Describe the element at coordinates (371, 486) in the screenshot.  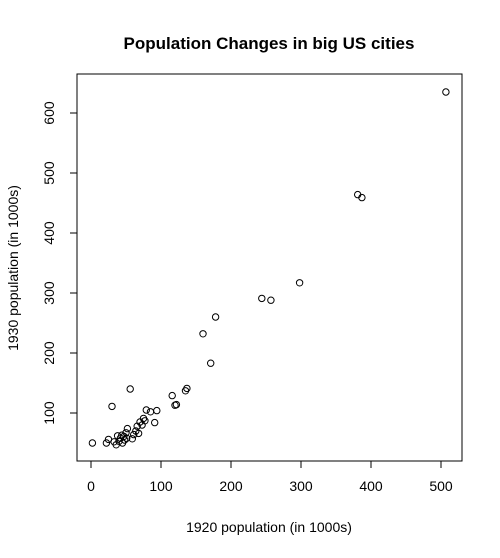
I see `x-tick-label: 400` at that location.